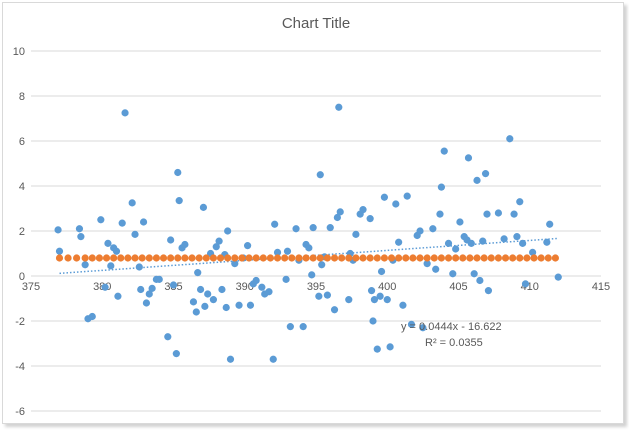 The image size is (629, 430). Describe the element at coordinates (22, 277) in the screenshot. I see `y-tick-label: 0` at that location.